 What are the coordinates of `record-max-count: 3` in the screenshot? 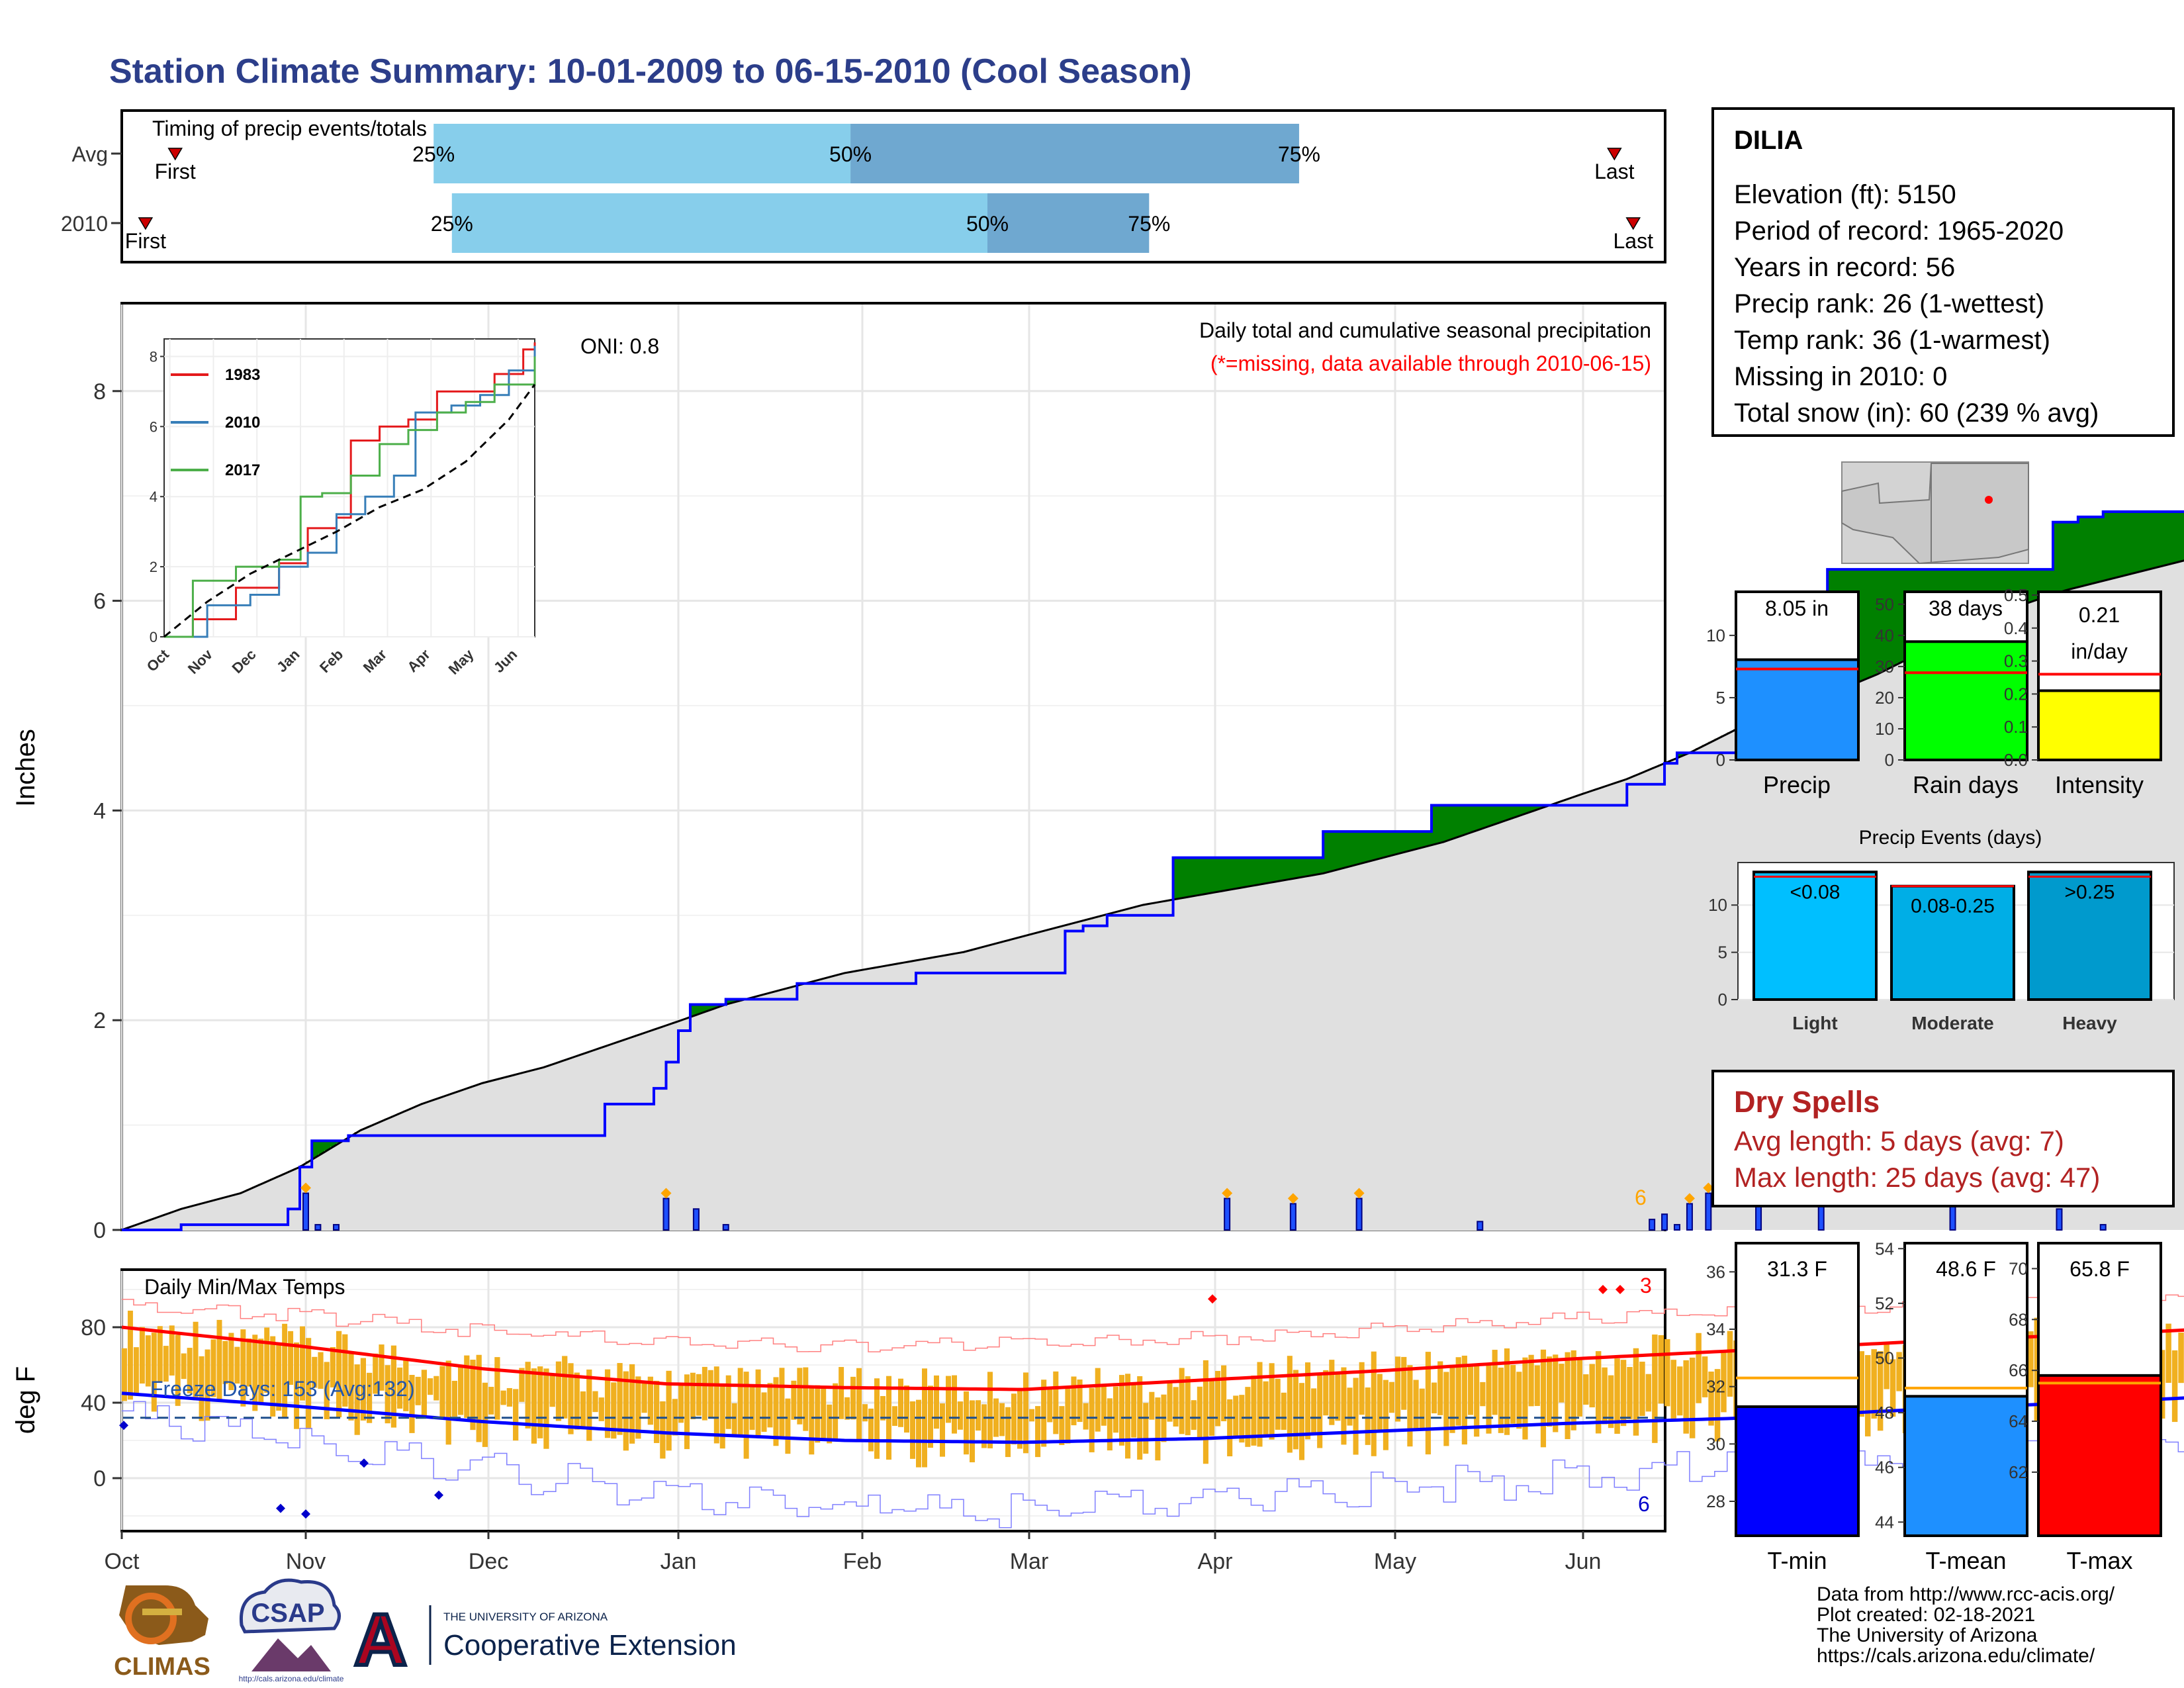 It's located at (1646, 1285).